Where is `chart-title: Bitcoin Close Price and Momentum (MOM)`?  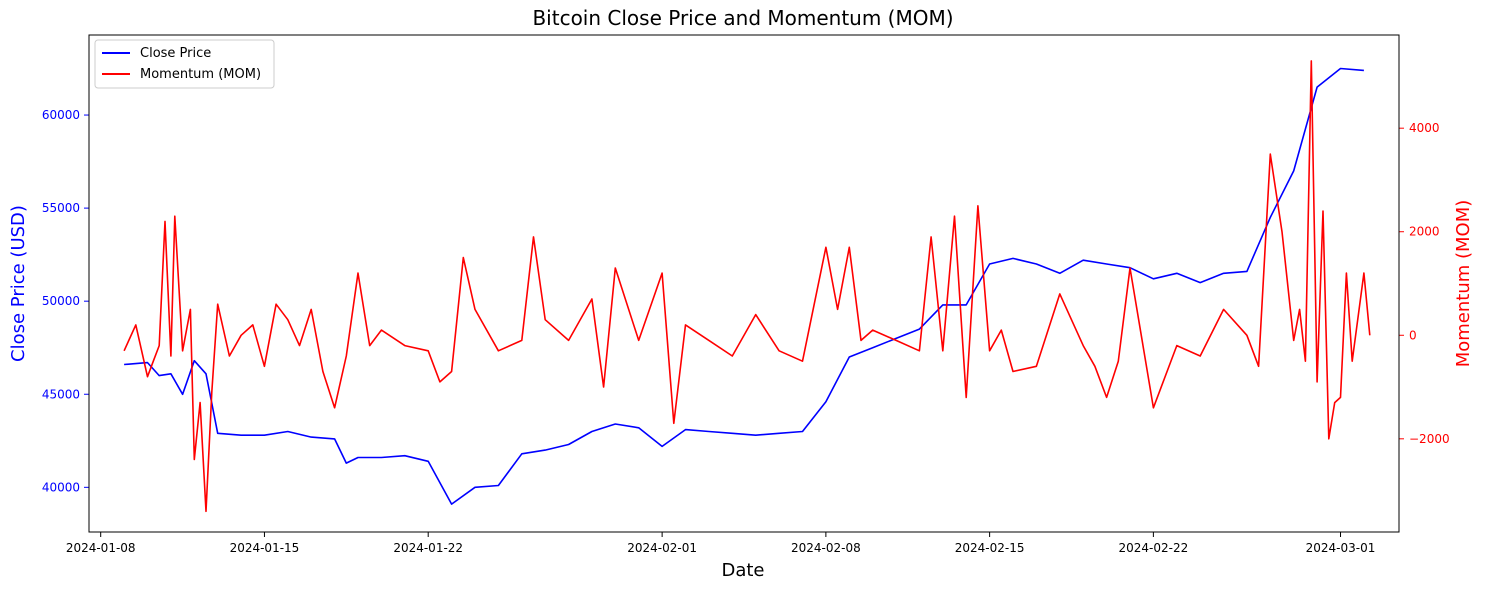
chart-title: Bitcoin Close Price and Momentum (MOM) is located at coordinates (742, 18).